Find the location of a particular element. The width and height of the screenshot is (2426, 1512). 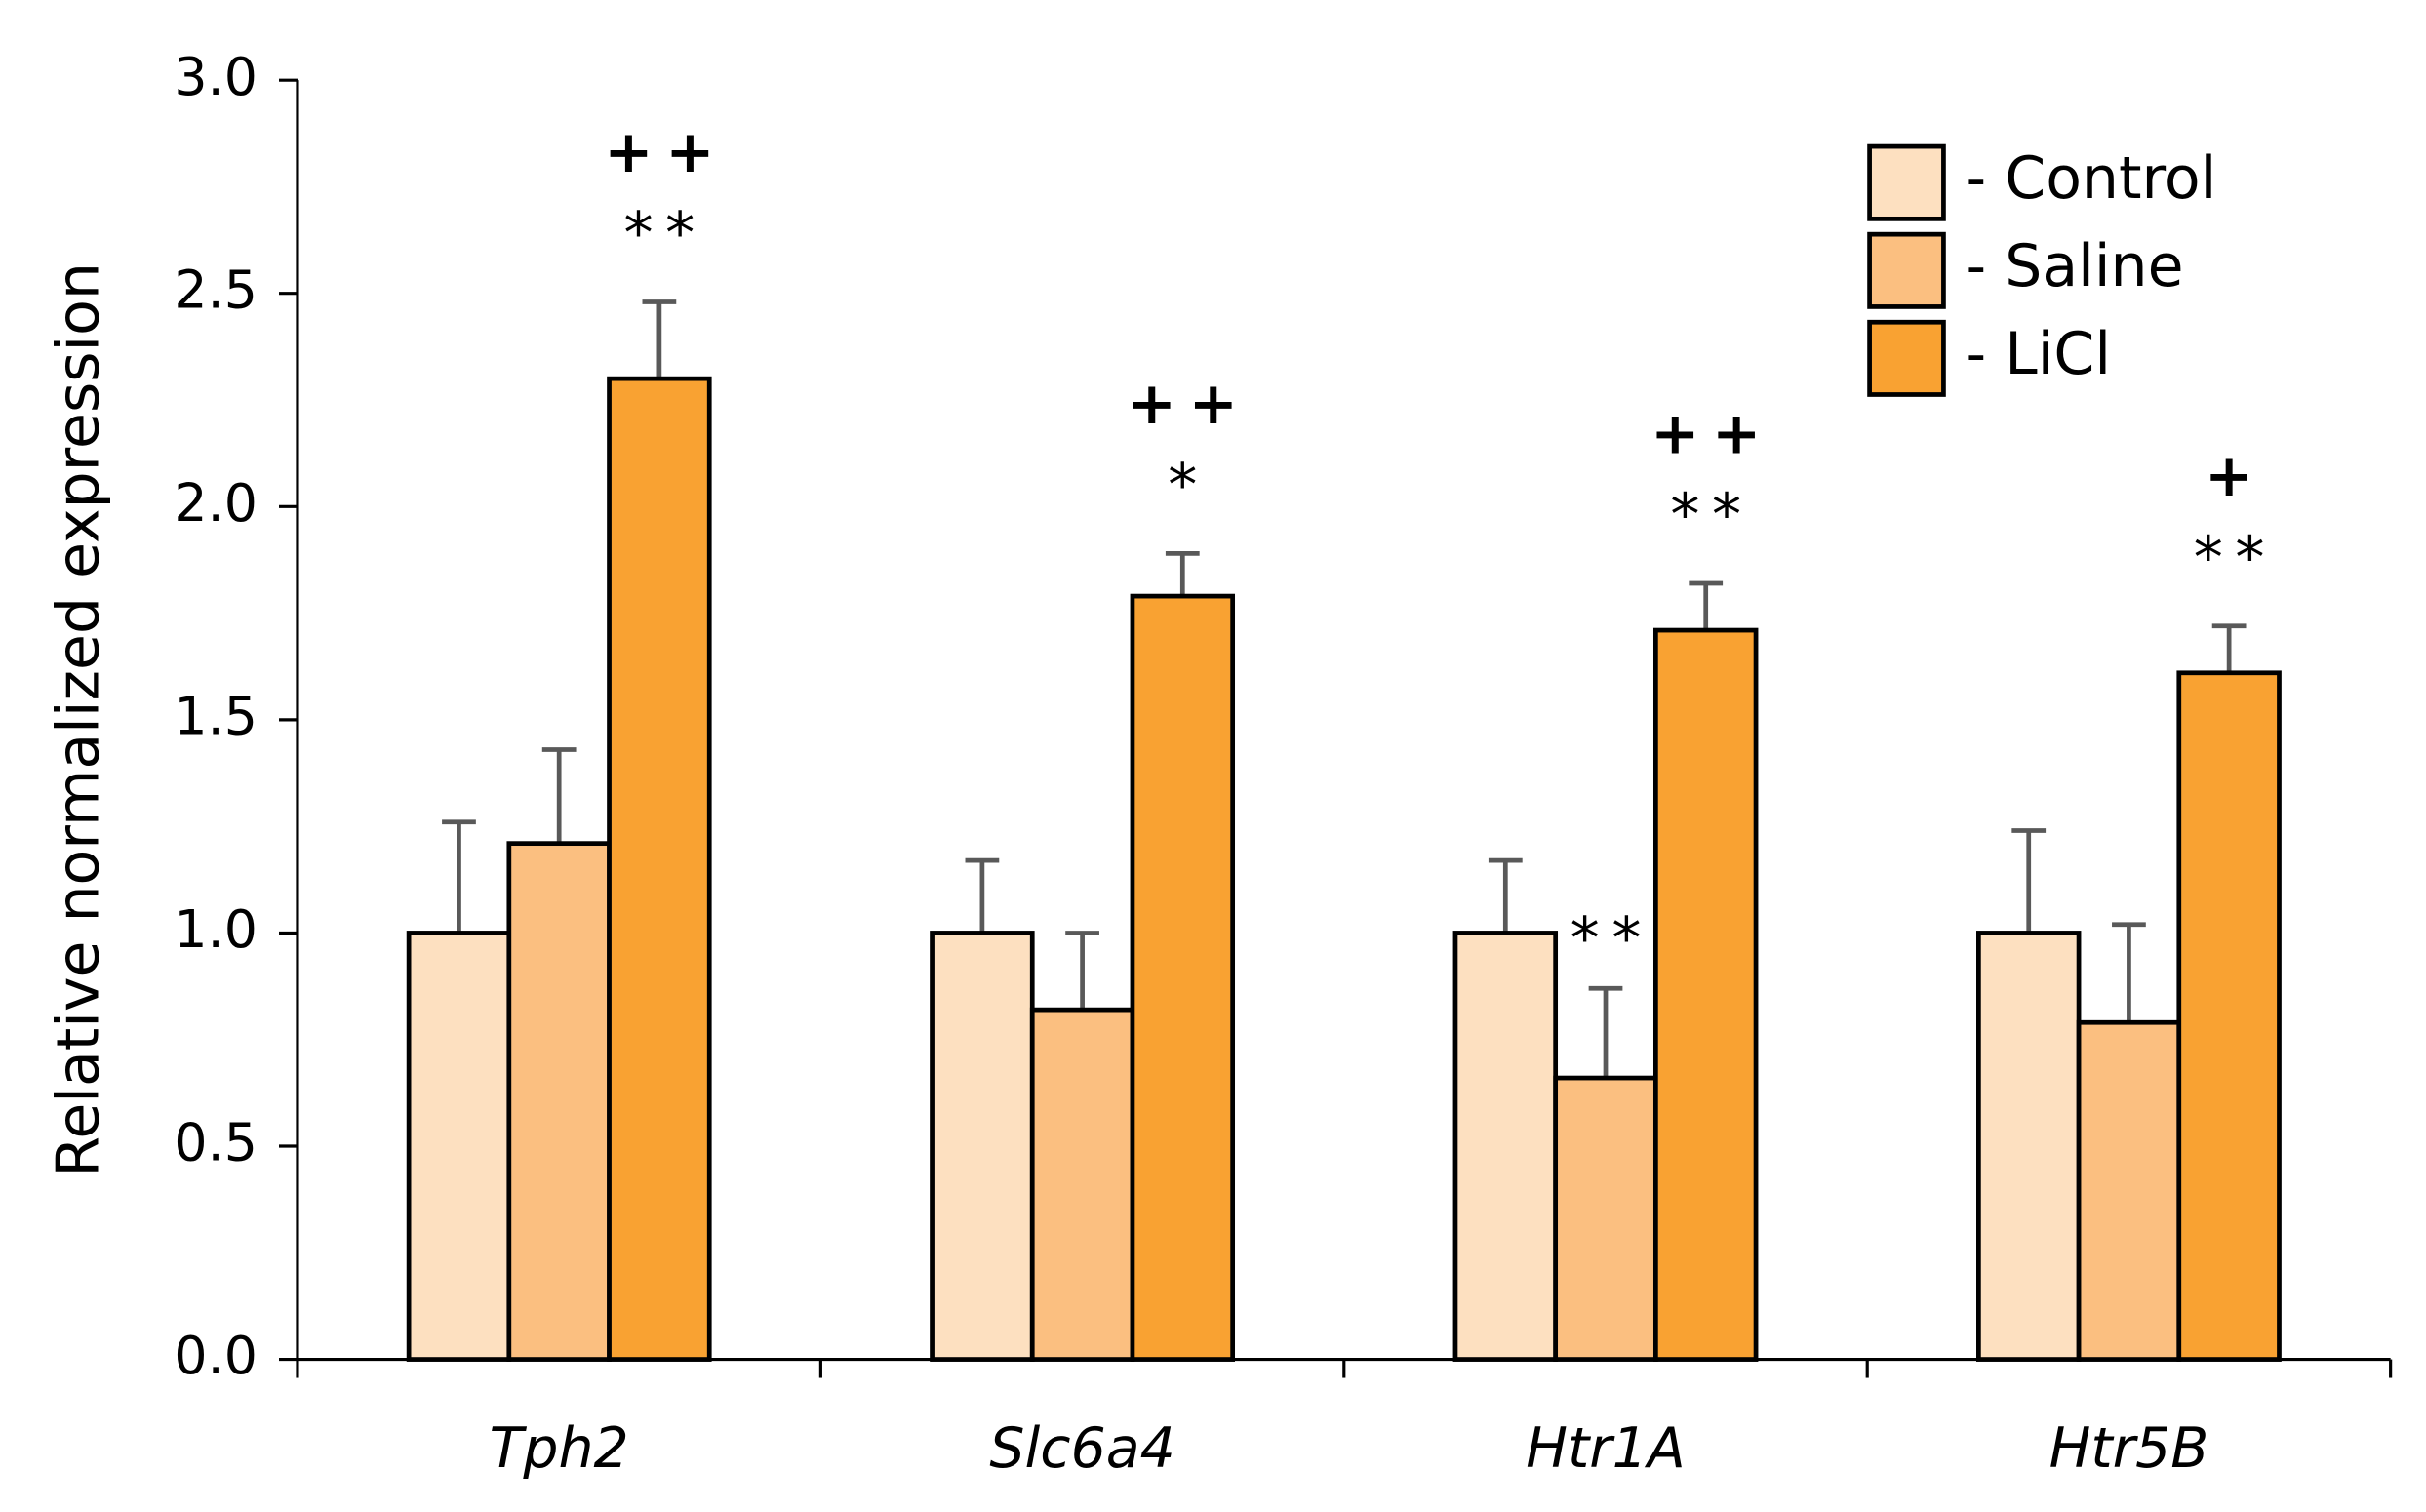

y-tick-label: 1.0 is located at coordinates (215, 929).